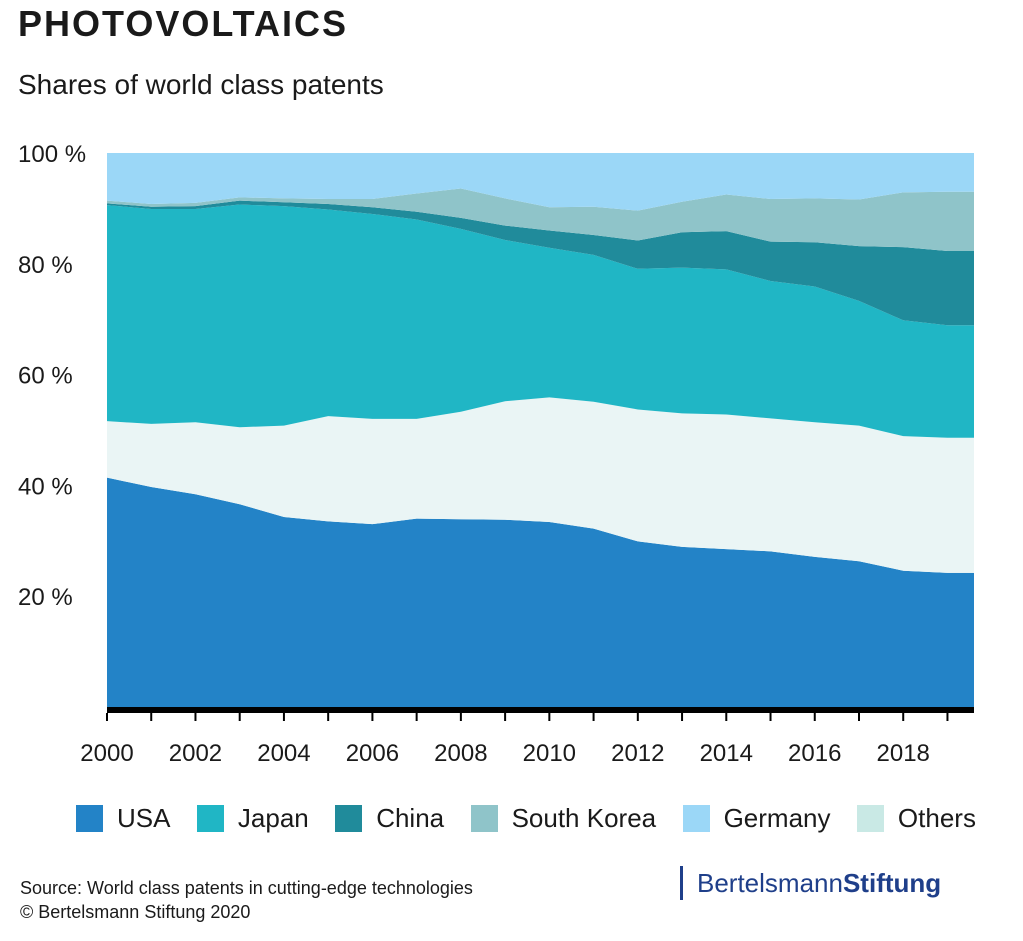 Image resolution: width=1023 pixels, height=941 pixels. I want to click on y-tick-label: 80 %, so click(45, 265).